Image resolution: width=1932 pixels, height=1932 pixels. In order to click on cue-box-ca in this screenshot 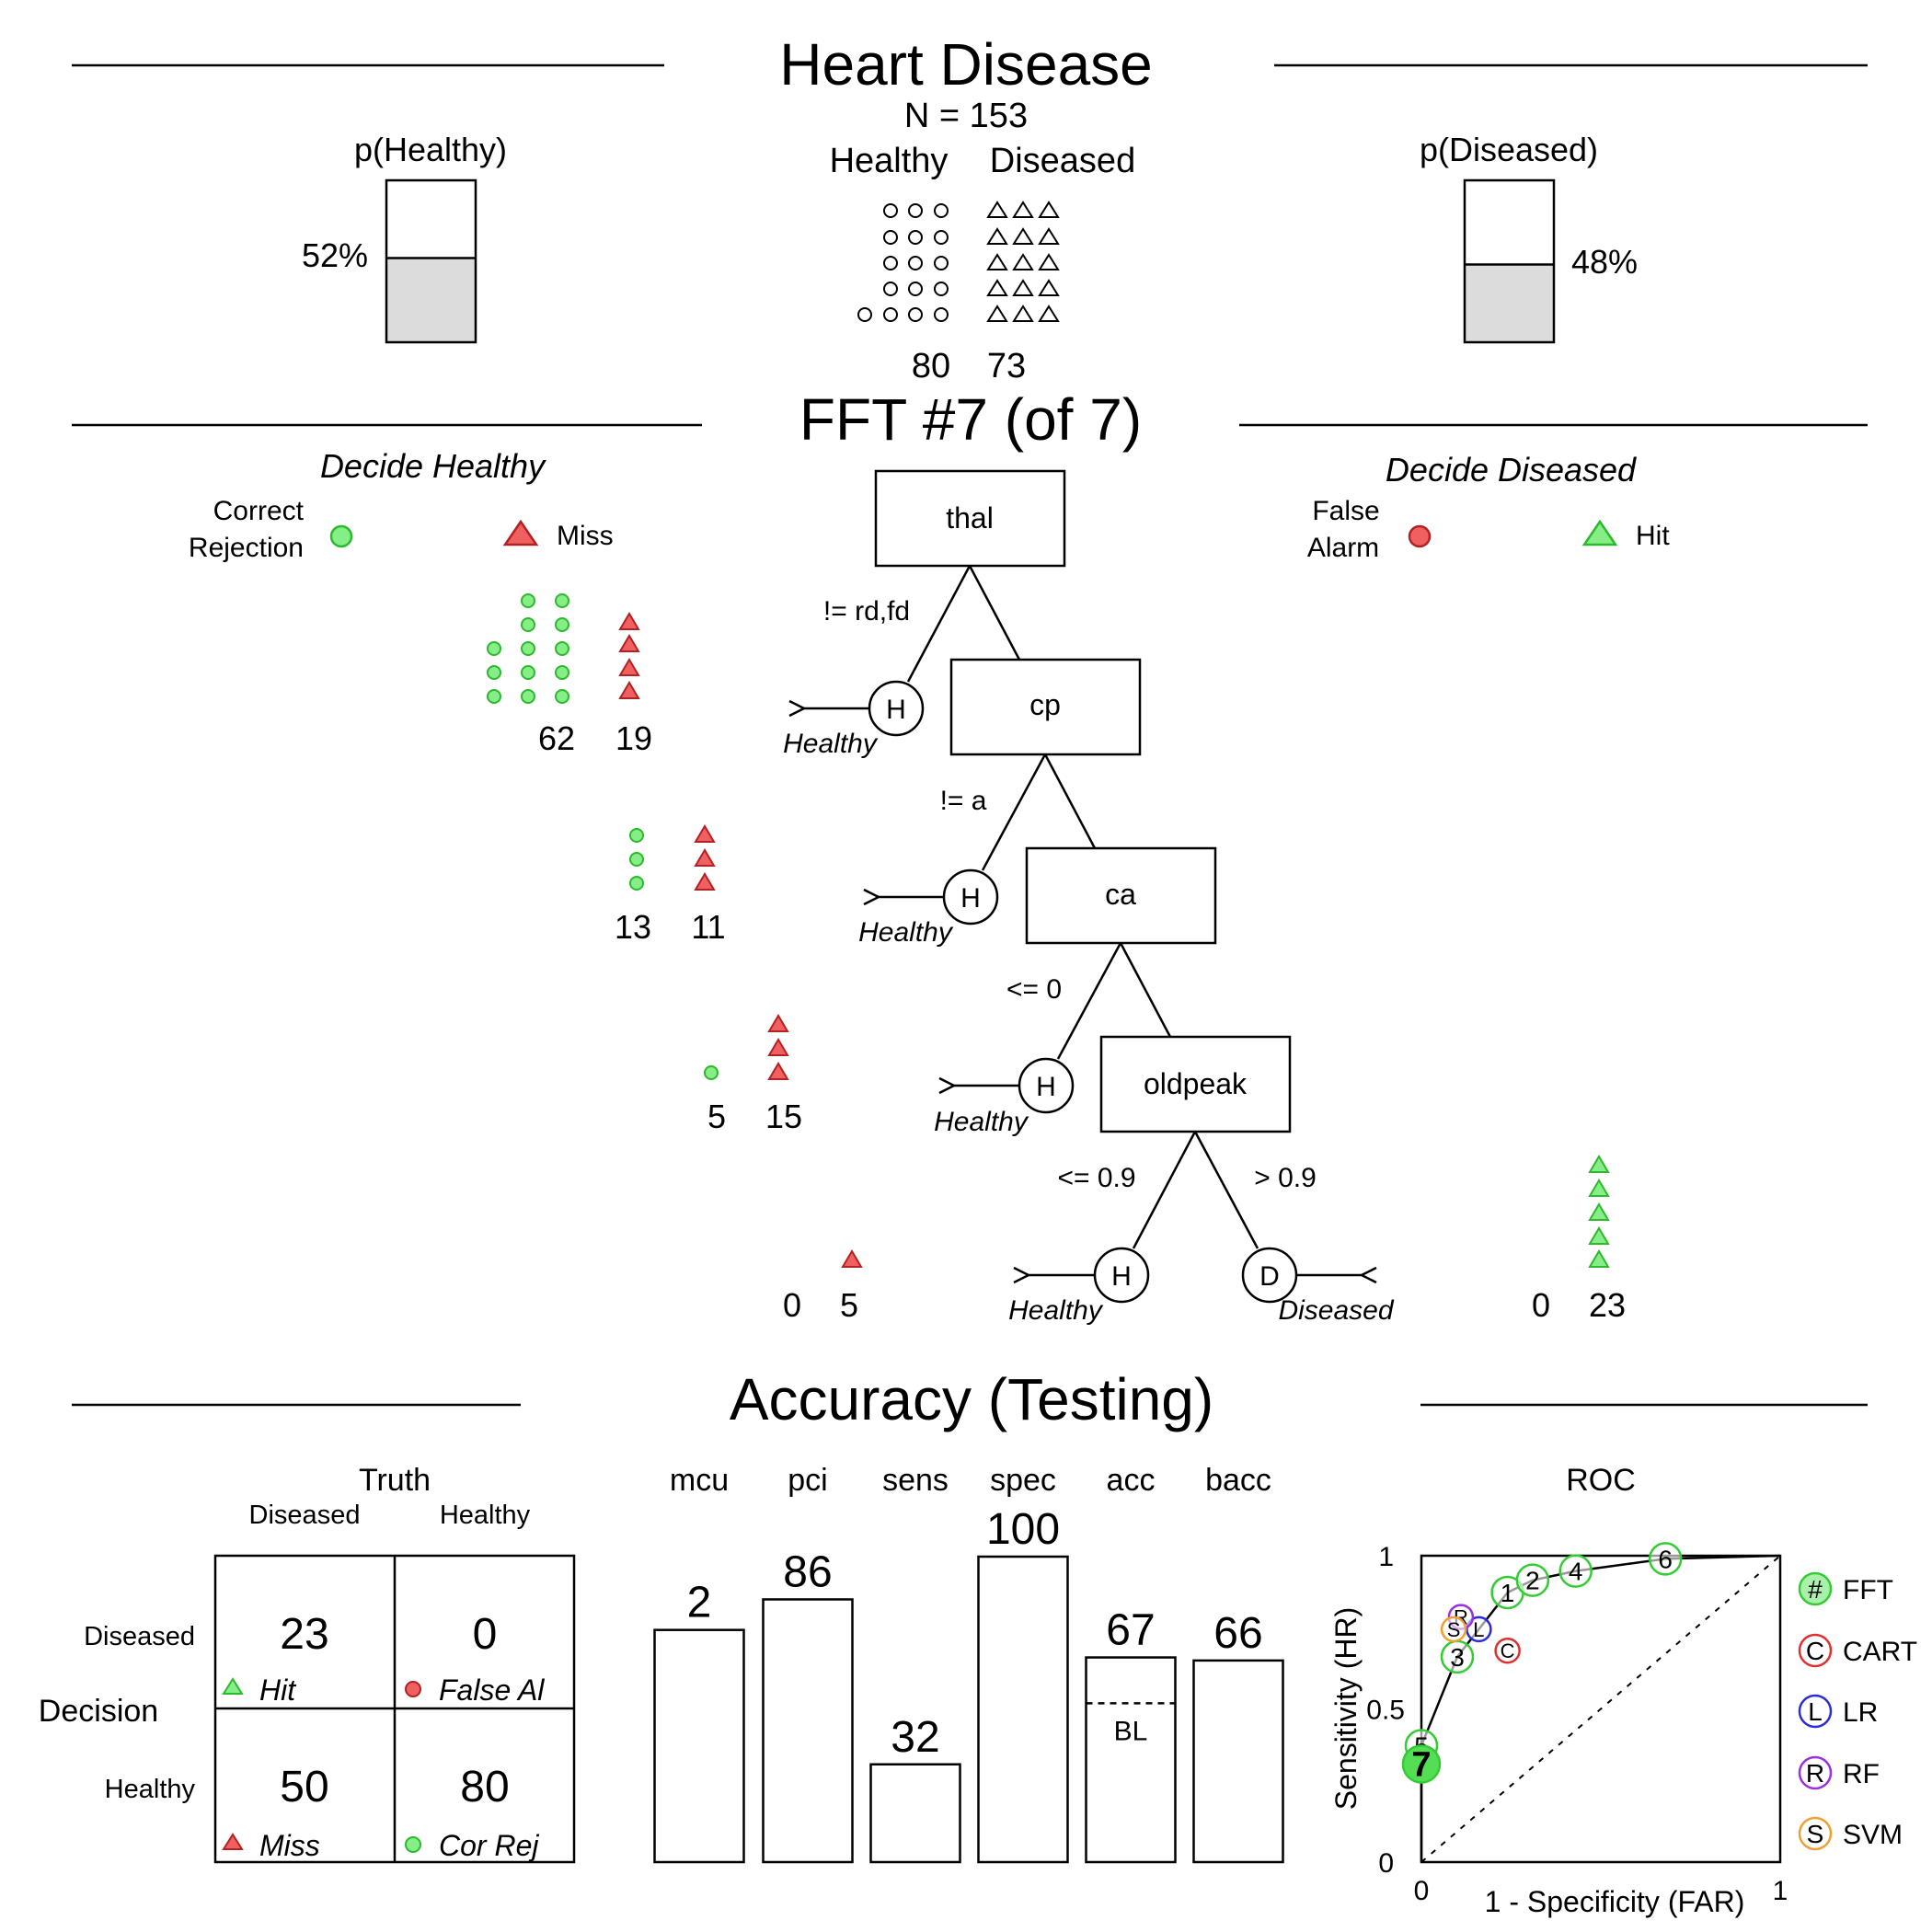, I will do `click(1121, 895)`.